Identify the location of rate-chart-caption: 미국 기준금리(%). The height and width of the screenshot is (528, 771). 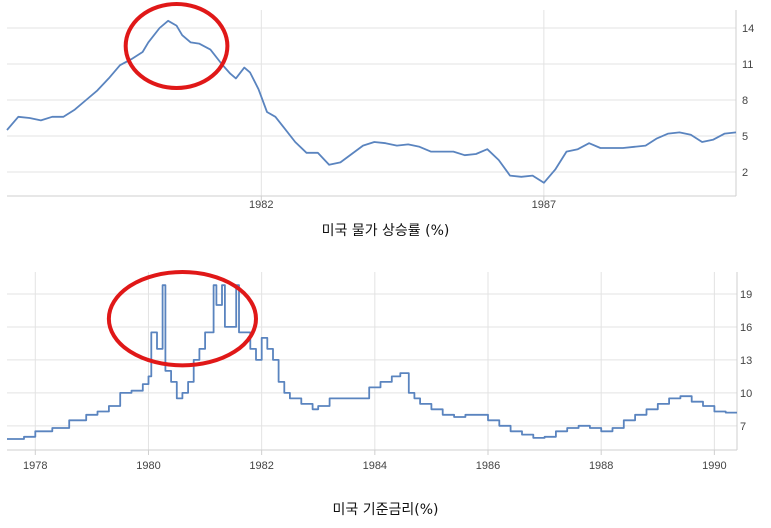
(385, 510).